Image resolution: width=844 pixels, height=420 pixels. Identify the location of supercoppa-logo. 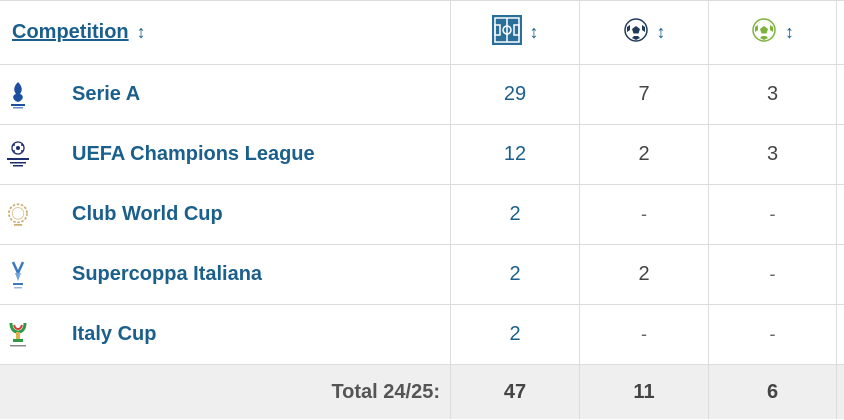
(18, 275).